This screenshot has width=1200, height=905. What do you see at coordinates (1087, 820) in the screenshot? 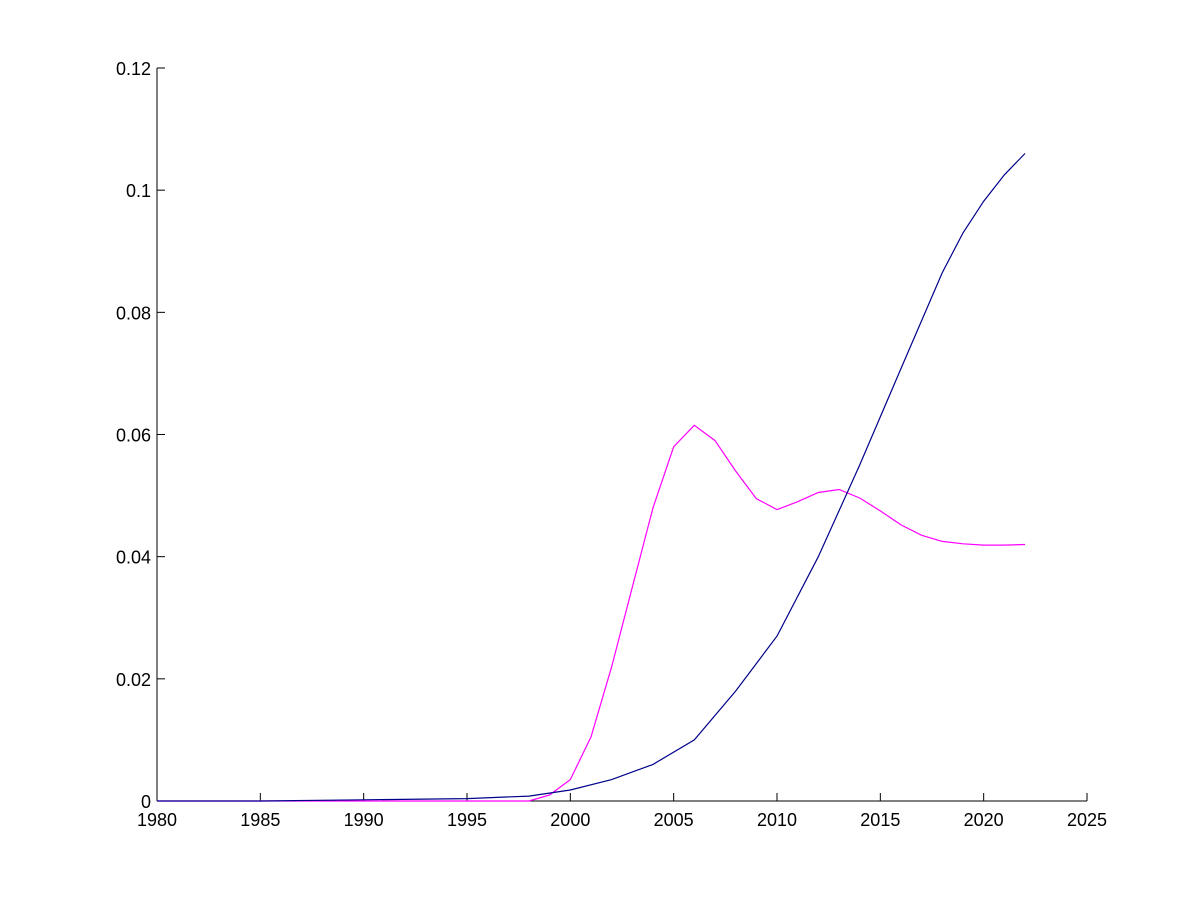
I see `x-tick-label: 2025` at bounding box center [1087, 820].